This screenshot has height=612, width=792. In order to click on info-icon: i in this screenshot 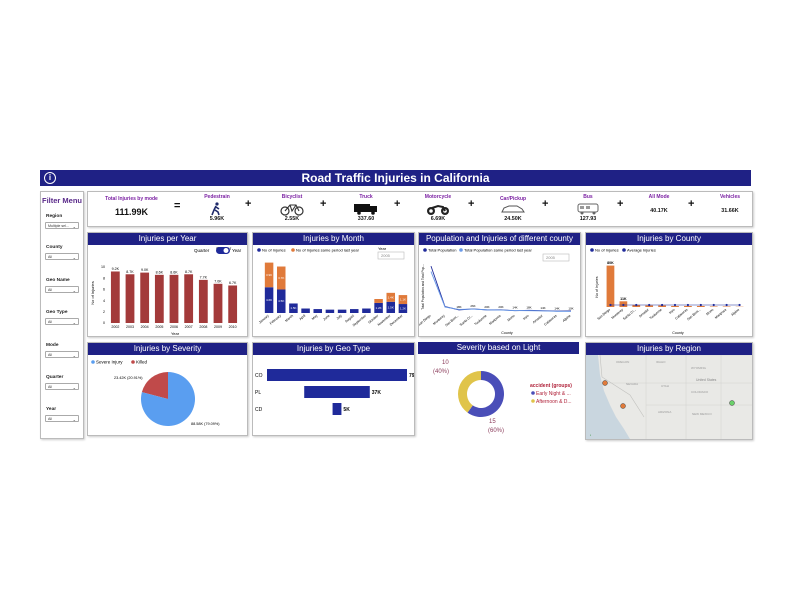, I will do `click(50, 178)`.